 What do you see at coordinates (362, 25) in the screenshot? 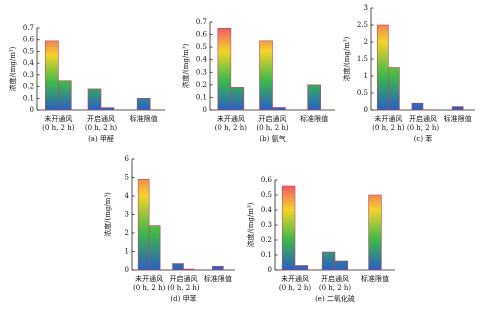
I see `y-tick-label: 2.5` at bounding box center [362, 25].